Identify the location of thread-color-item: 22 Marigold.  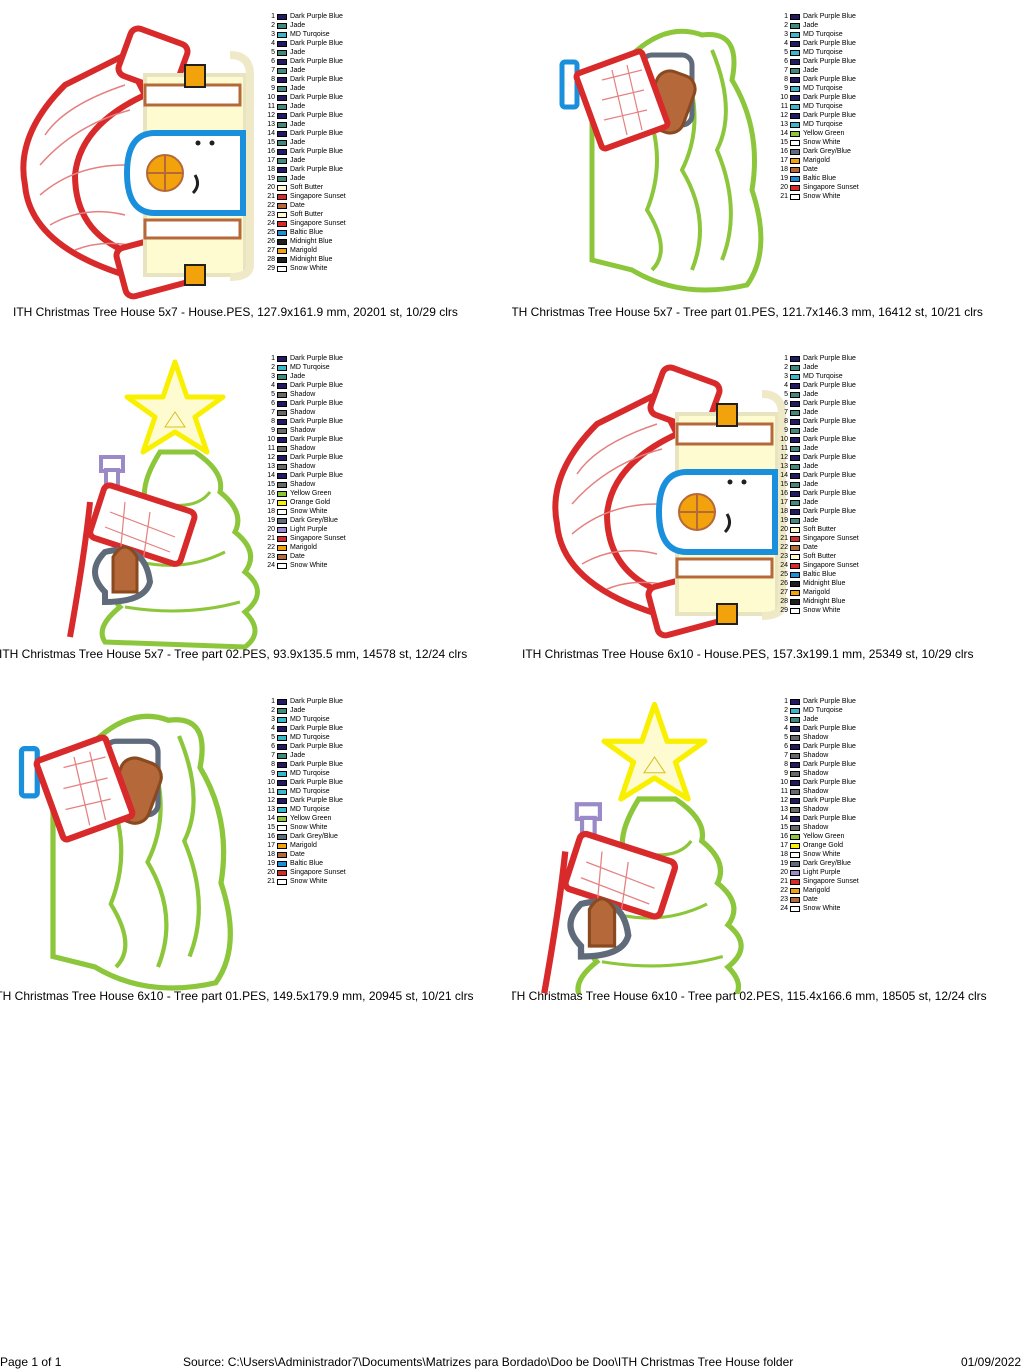
(818, 890).